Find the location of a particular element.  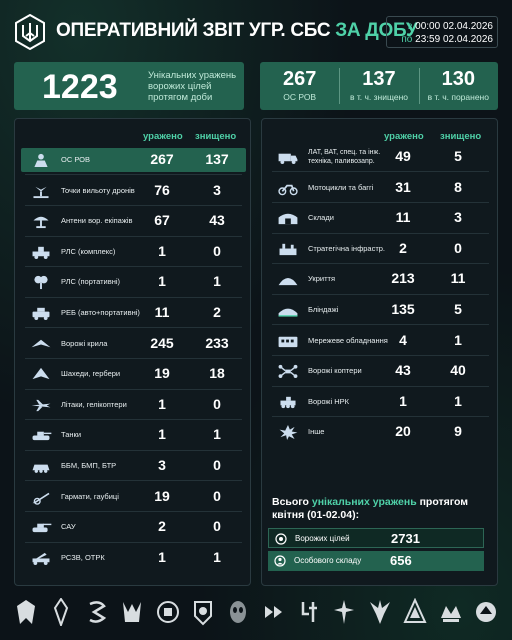

stat-row: Ворожі НРК 1 1 is located at coordinates (380, 402).